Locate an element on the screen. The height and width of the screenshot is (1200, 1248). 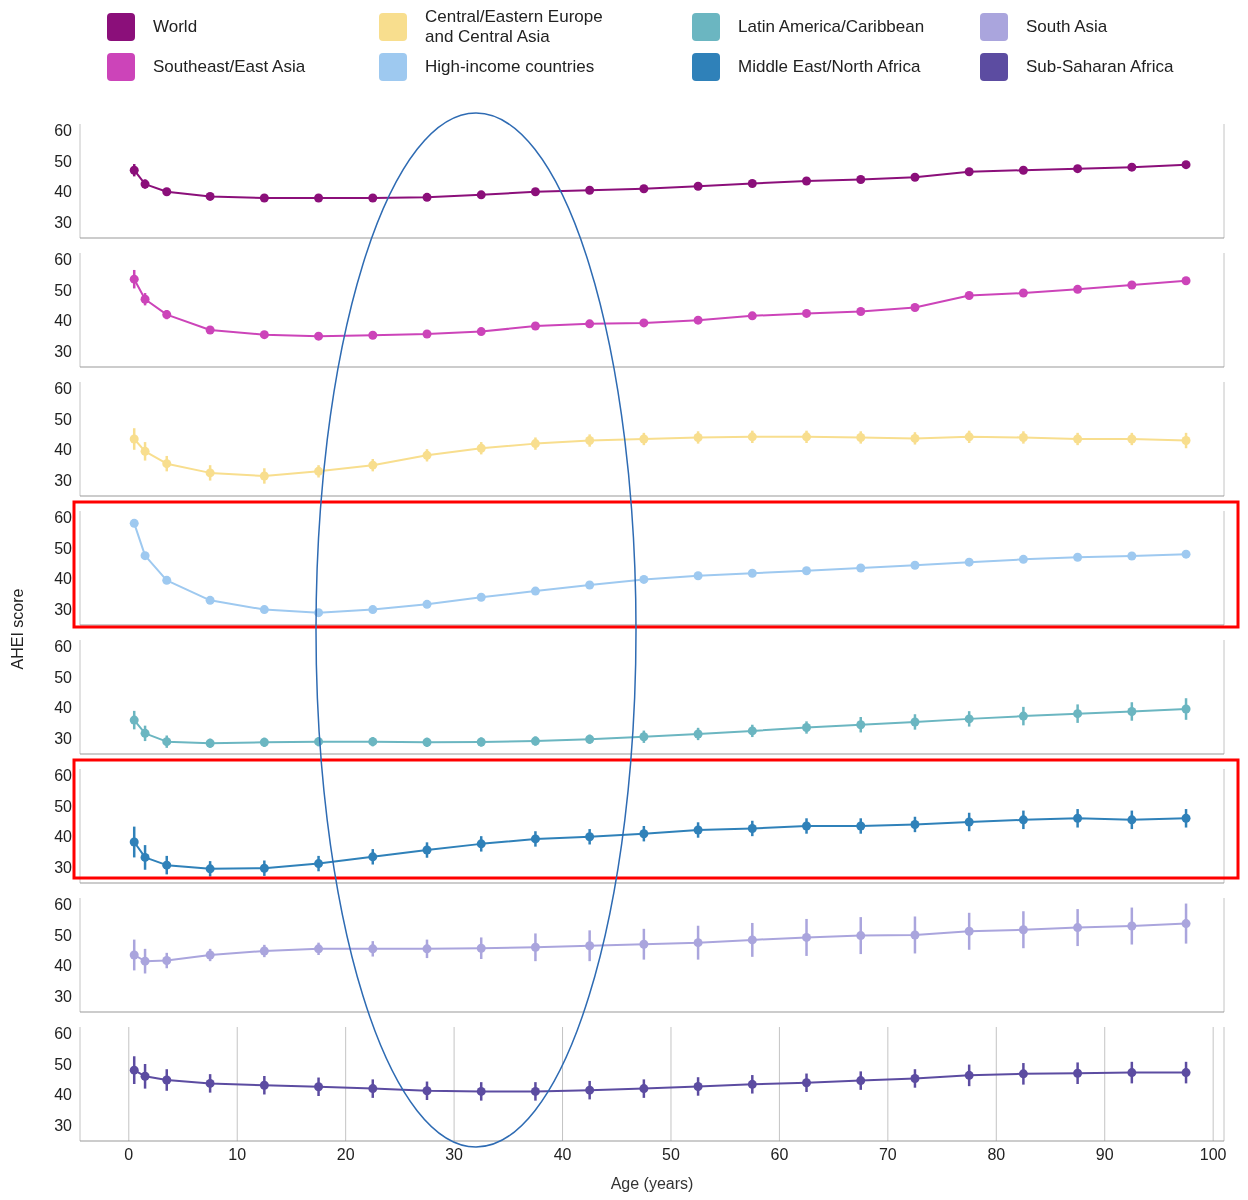
legend-label: Southeast/East Asia is located at coordinates (230, 67).